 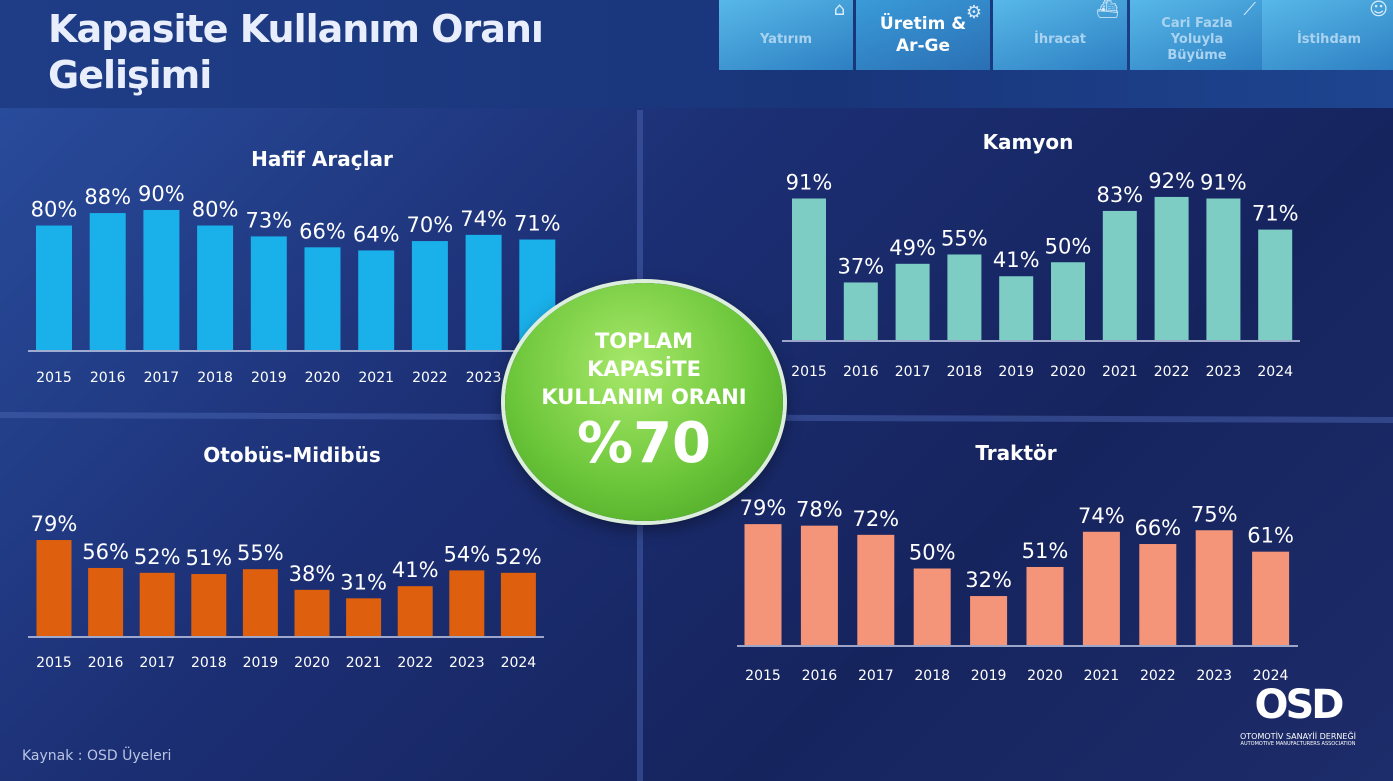 I want to click on data-label: 90%, so click(x=161, y=194).